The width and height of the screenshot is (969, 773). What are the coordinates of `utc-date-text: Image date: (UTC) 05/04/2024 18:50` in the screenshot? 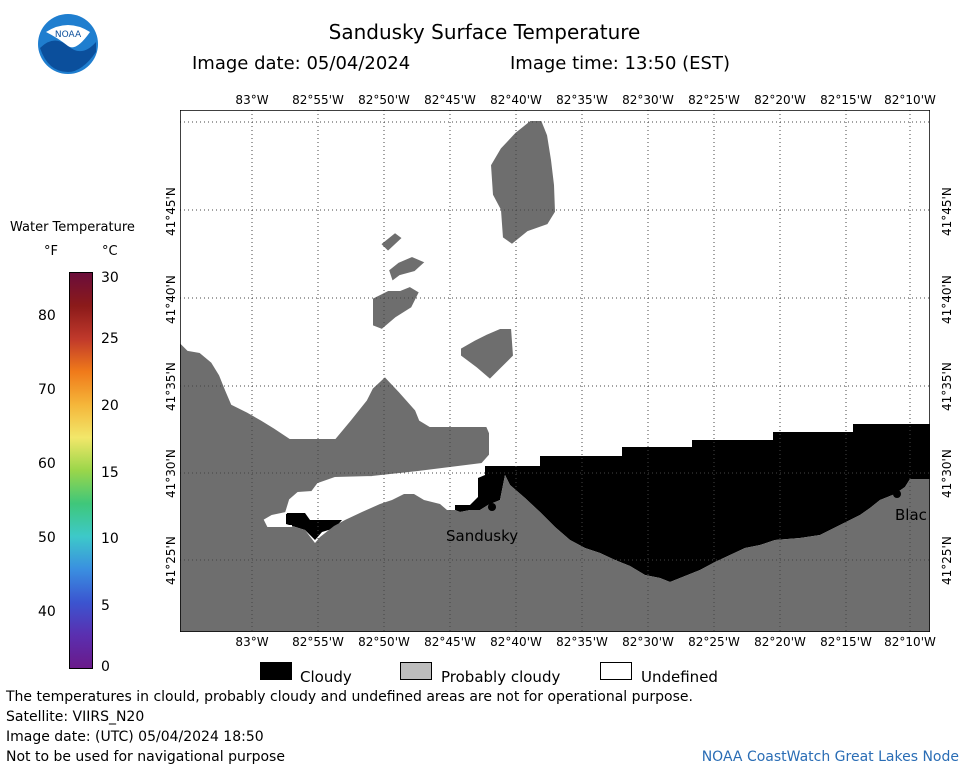 It's located at (135, 737).